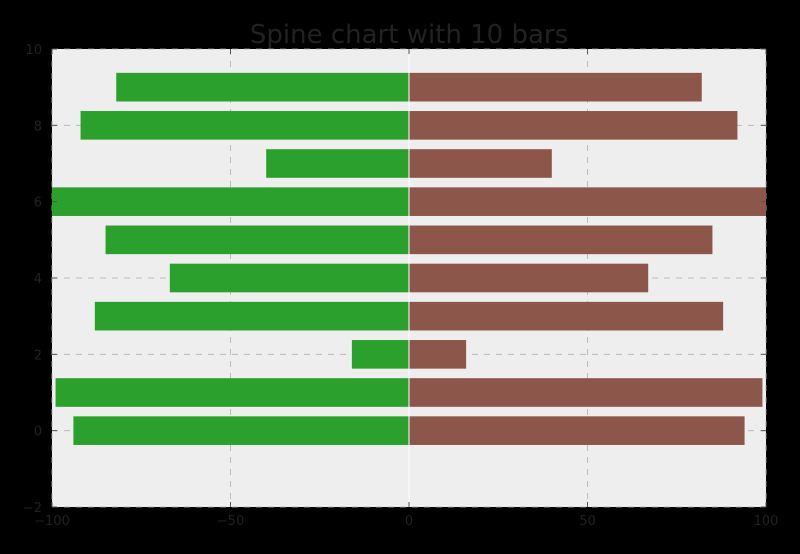  What do you see at coordinates (38, 355) in the screenshot?
I see `y-tick-label-2: 2` at bounding box center [38, 355].